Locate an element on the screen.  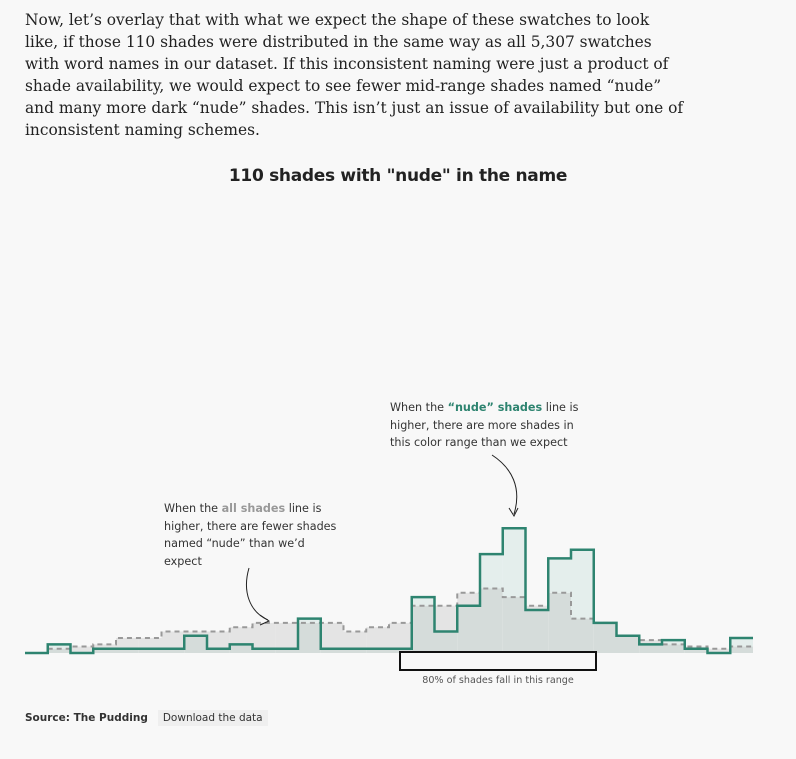
range-box is located at coordinates (498, 661).